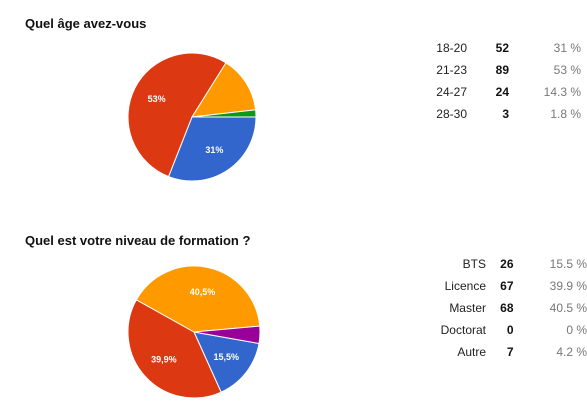 Image resolution: width=587 pixels, height=403 pixels. I want to click on answer-percent: 14.3 %, so click(562, 92).